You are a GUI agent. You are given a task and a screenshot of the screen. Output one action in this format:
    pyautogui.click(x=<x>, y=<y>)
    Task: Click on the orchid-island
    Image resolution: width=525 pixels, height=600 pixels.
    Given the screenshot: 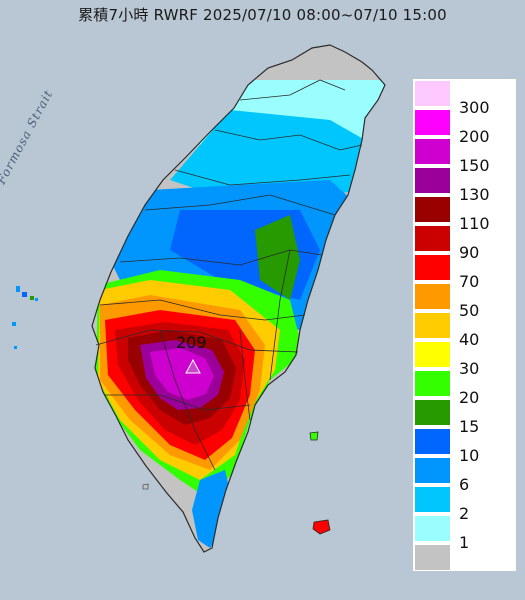 What is the action you would take?
    pyautogui.click(x=321, y=527)
    